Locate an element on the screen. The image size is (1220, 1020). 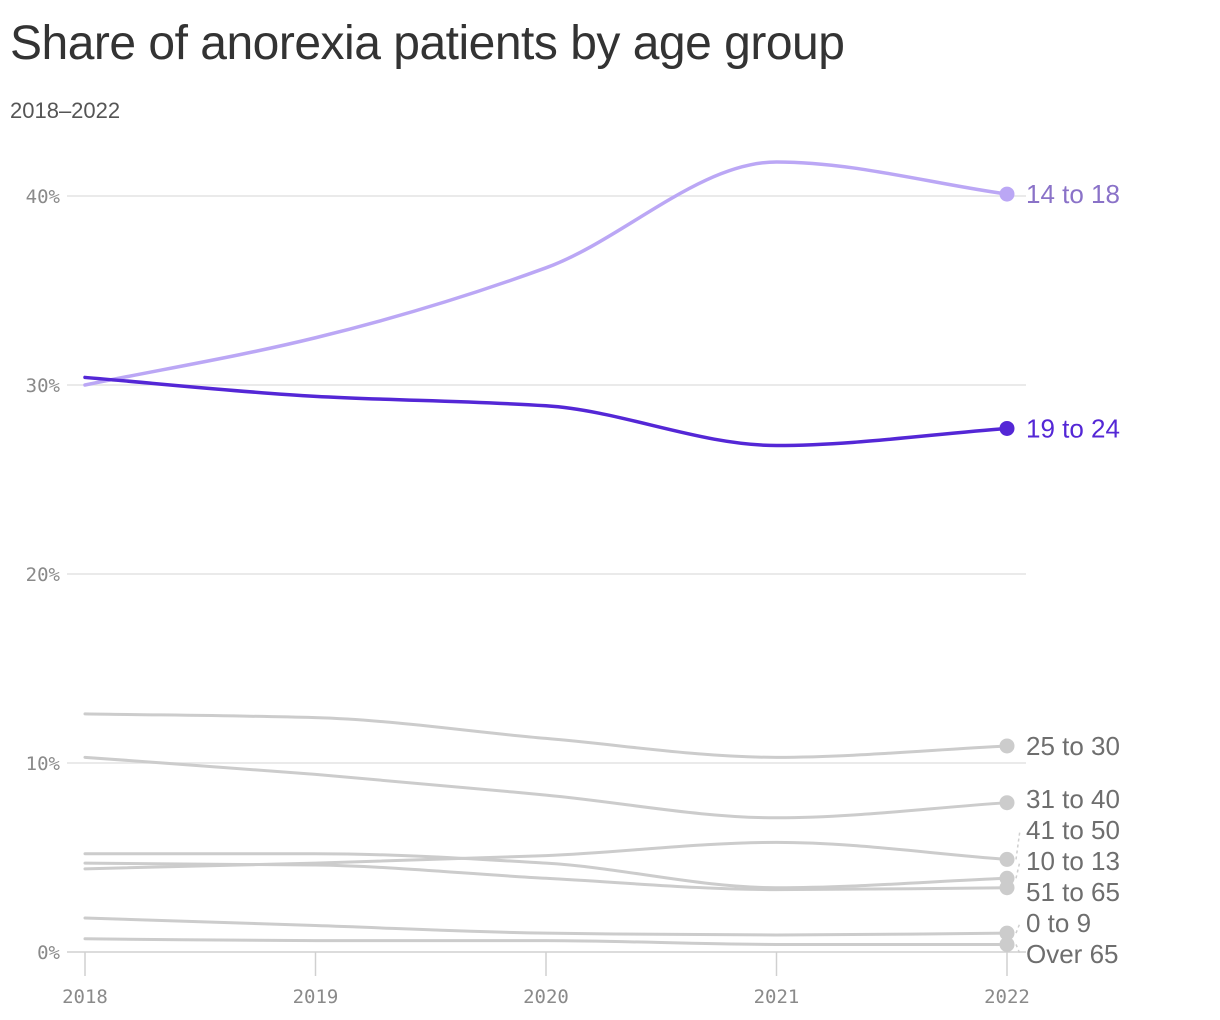
series-label-14-to-18: 14 to 18 is located at coordinates (1073, 194).